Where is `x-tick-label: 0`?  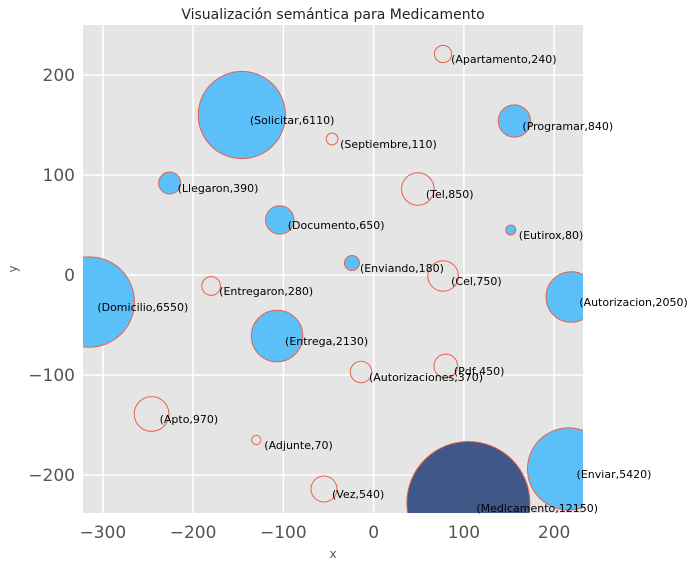 x-tick-label: 0 is located at coordinates (373, 533).